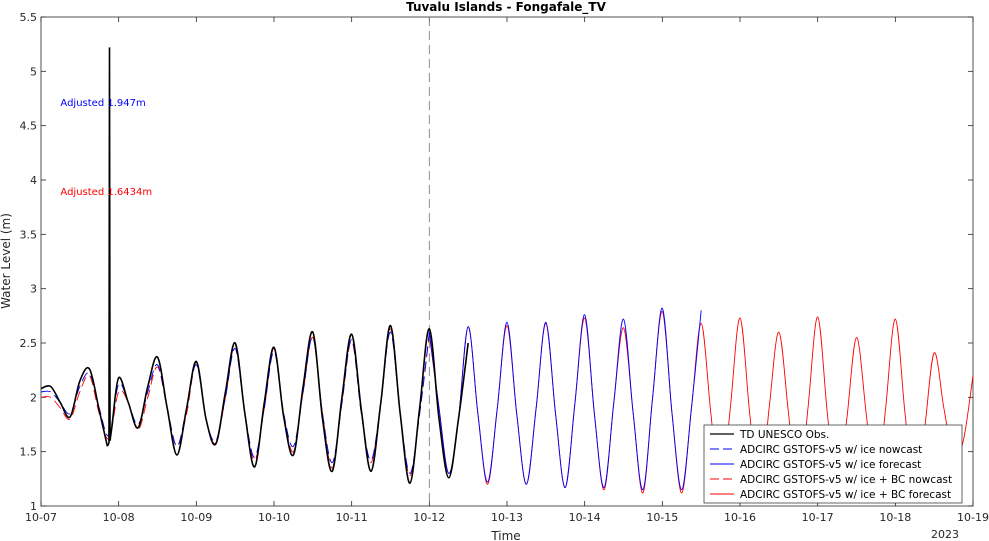 This screenshot has width=989, height=541. I want to click on annotation-0: Adjusted 1.947m, so click(102, 103).